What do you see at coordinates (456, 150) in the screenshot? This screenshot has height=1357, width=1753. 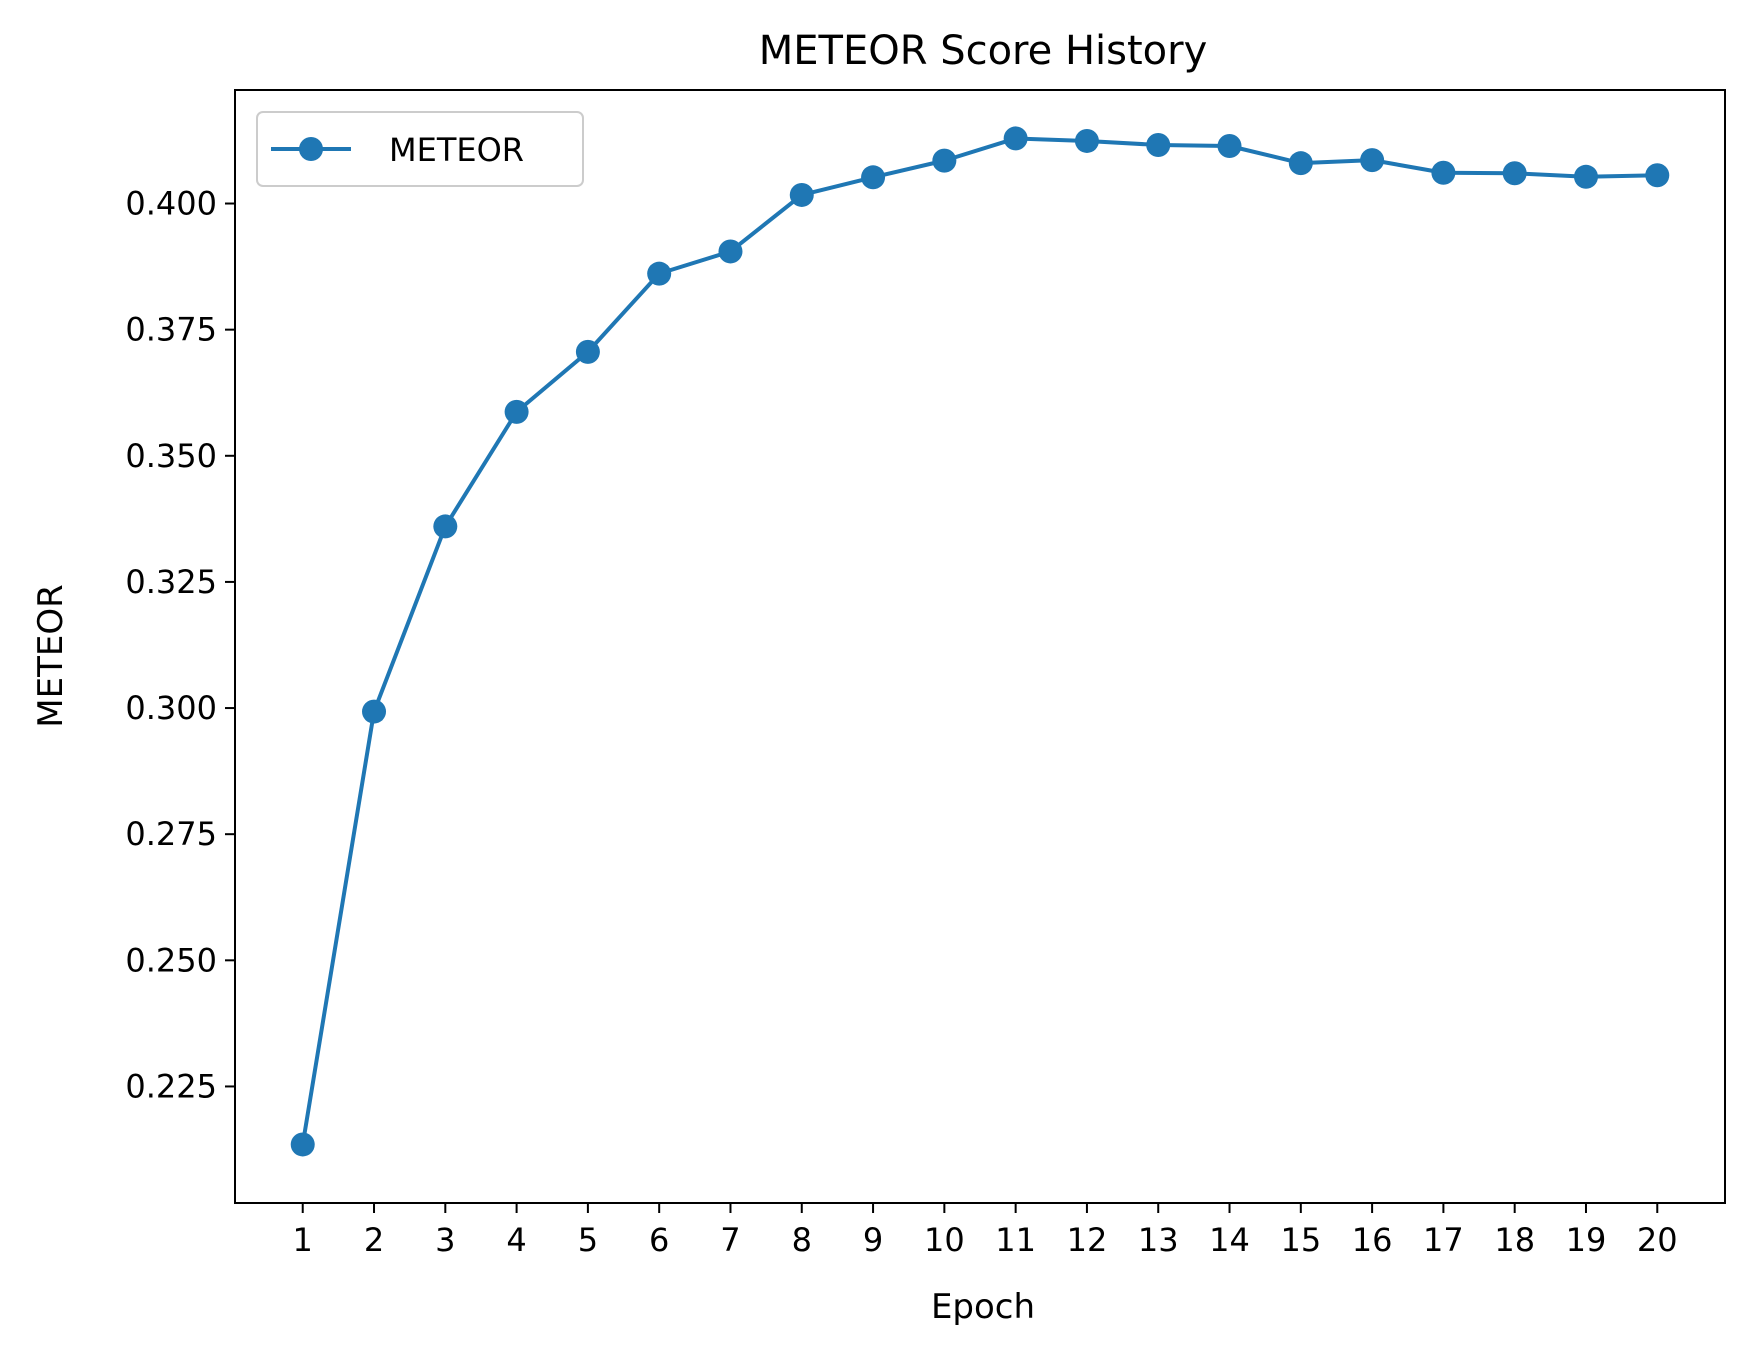 I see `legend-label: METEOR` at bounding box center [456, 150].